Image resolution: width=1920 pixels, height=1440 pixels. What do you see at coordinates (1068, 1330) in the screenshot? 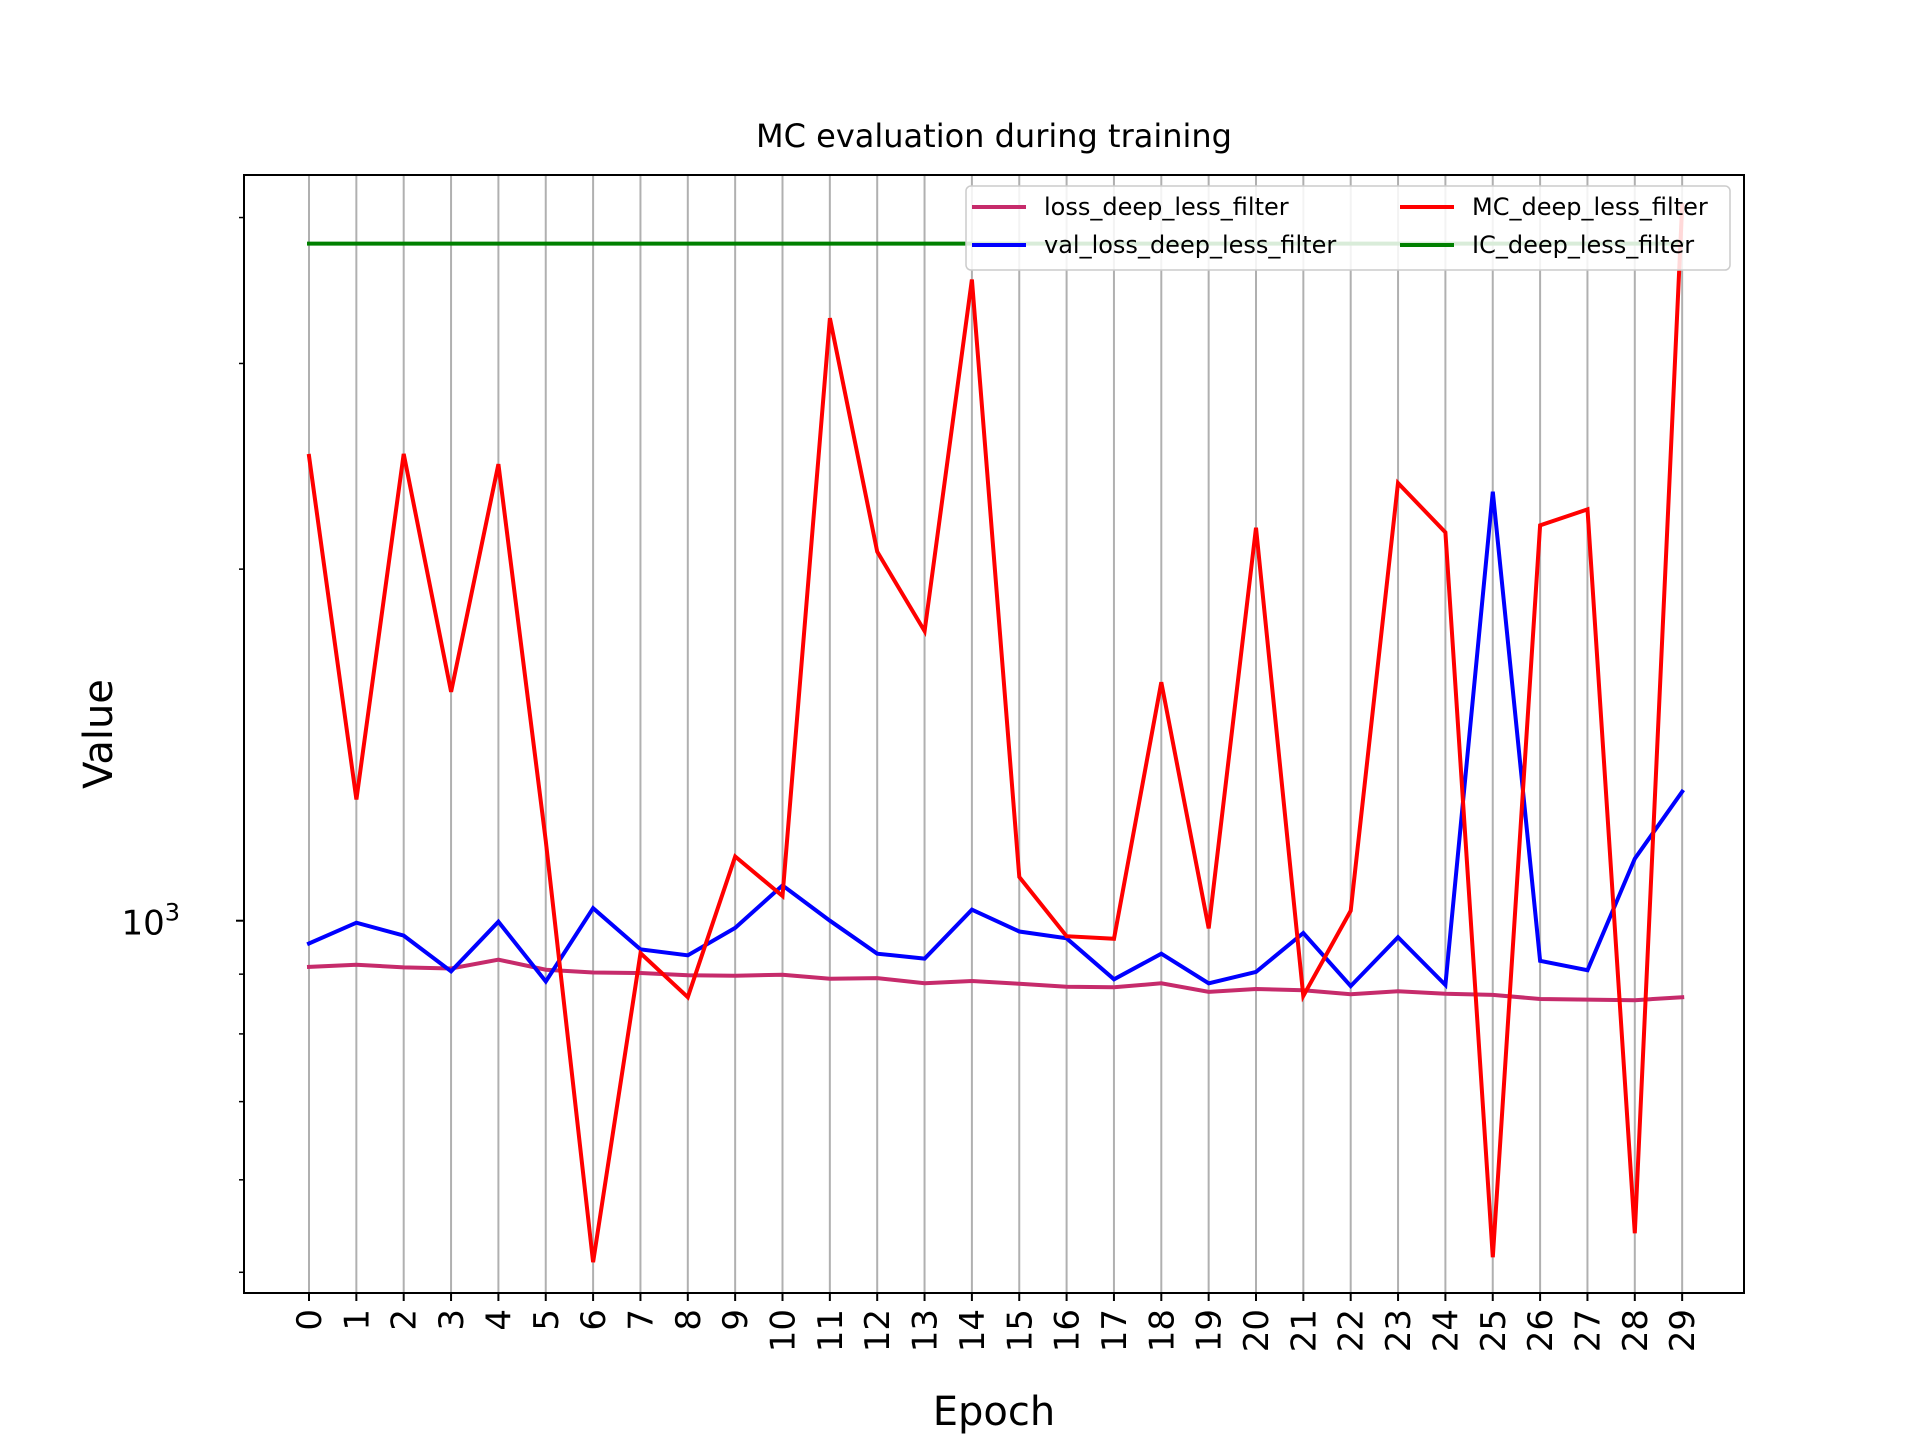
I see `x-tick-label: 16` at bounding box center [1068, 1330].